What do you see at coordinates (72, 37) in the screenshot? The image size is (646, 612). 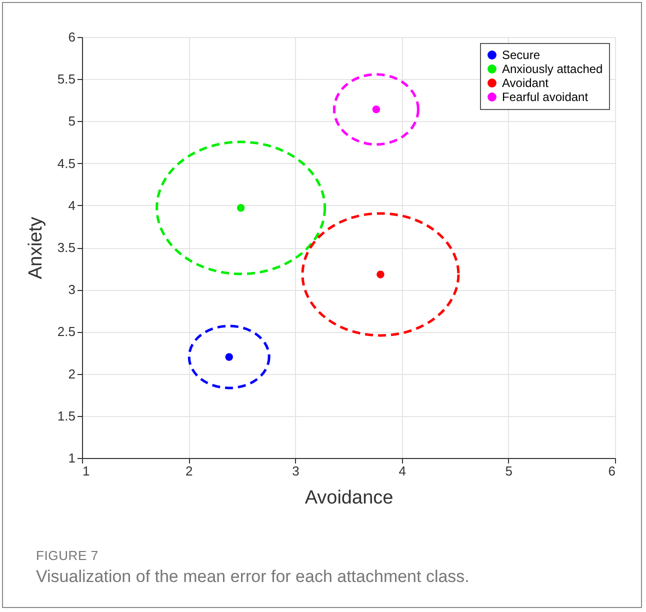 I see `y-tick-label: 6` at bounding box center [72, 37].